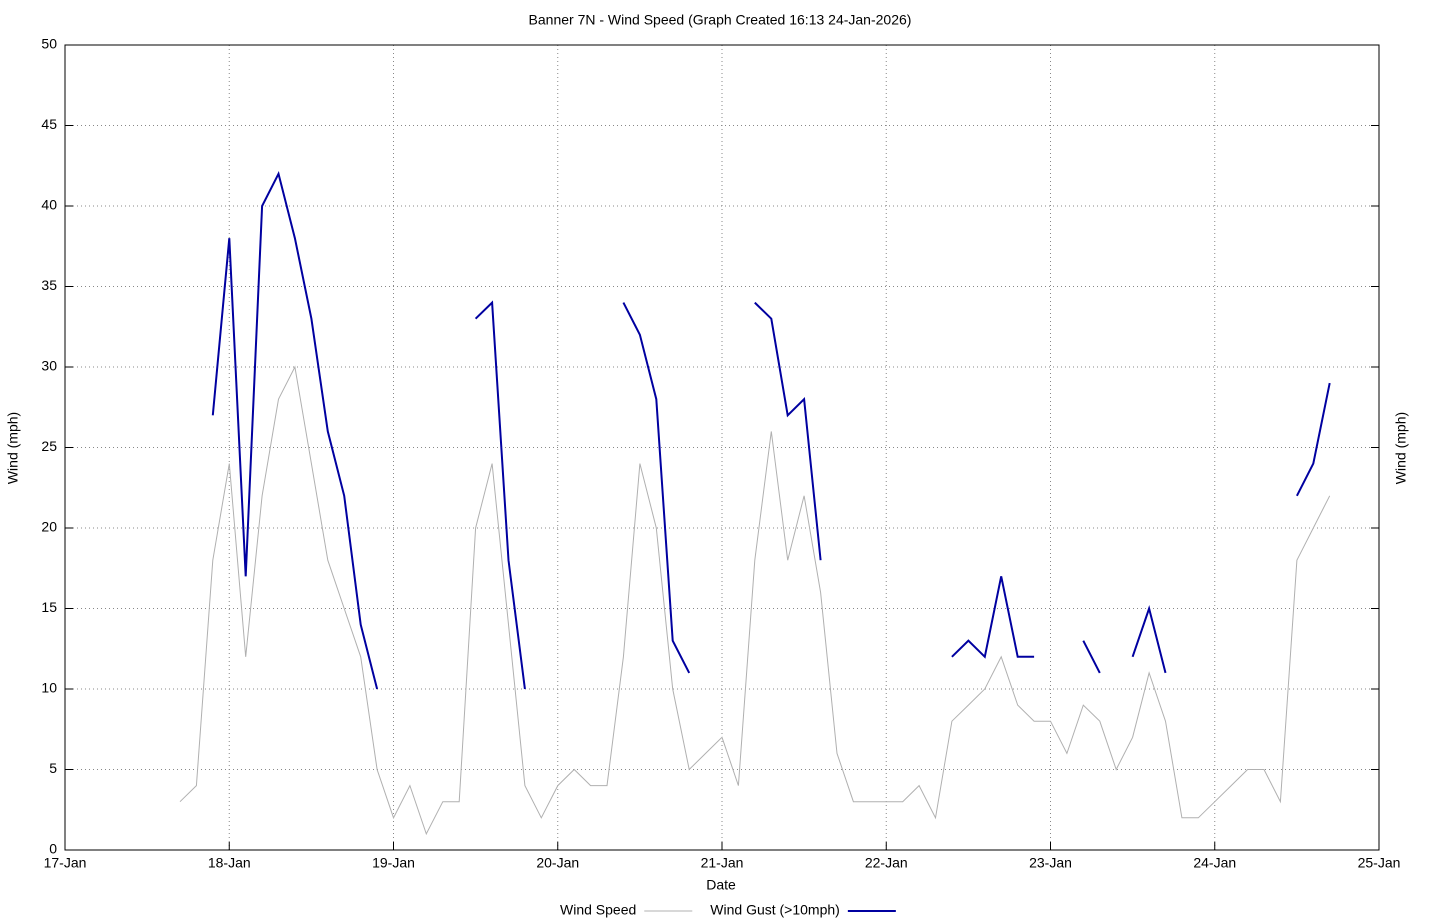 This screenshot has height=920, width=1440. I want to click on y2-axis-label: Wind (mph), so click(1401, 448).